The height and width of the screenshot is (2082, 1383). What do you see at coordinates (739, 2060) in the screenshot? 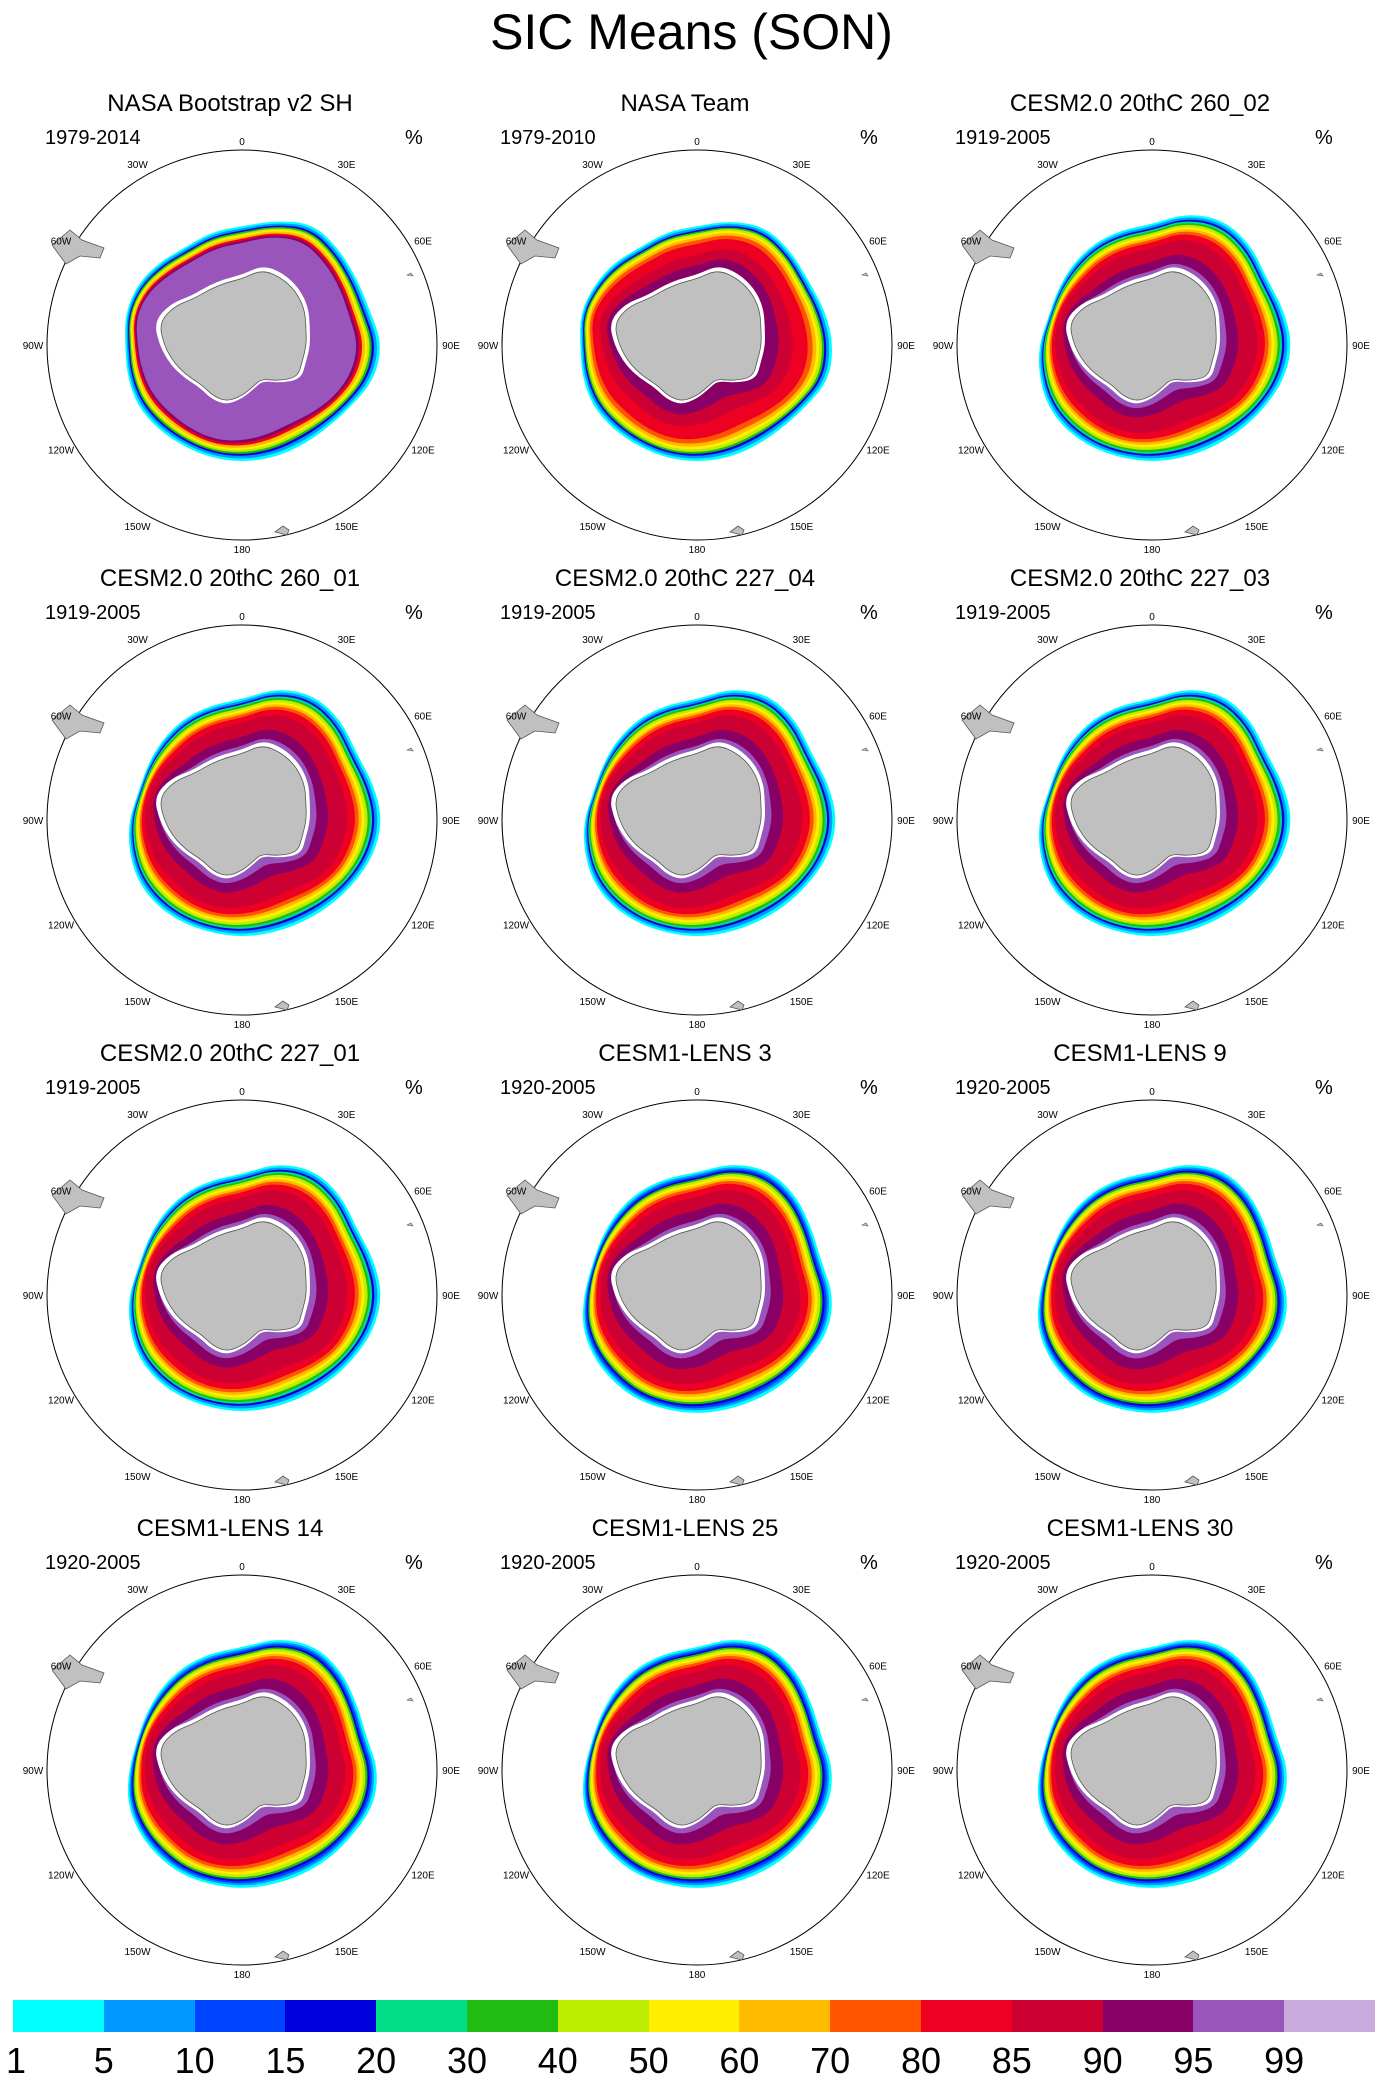
I see `colorbar-tick-label: 60` at bounding box center [739, 2060].